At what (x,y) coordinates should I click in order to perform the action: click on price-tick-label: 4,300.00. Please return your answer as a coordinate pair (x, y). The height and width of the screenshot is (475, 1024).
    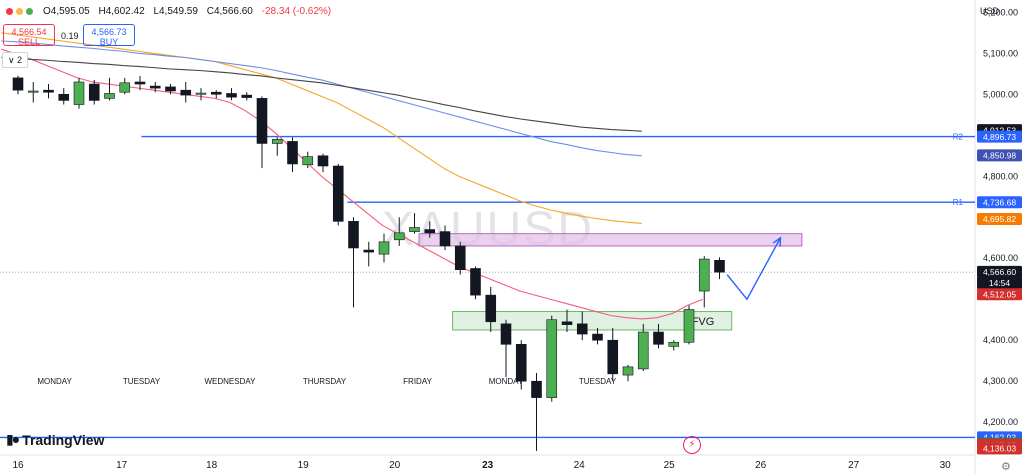
    Looking at the image, I should click on (1000, 381).